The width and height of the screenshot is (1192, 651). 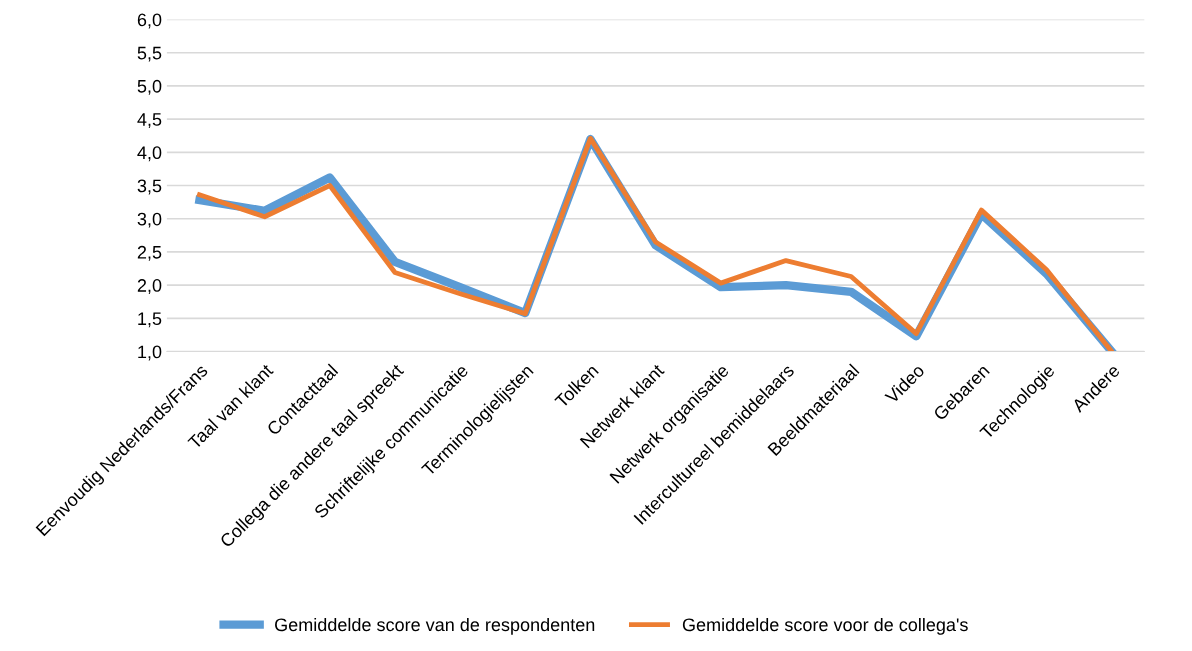 I want to click on legend-label: Gemiddelde score voor de collega's, so click(x=825, y=626).